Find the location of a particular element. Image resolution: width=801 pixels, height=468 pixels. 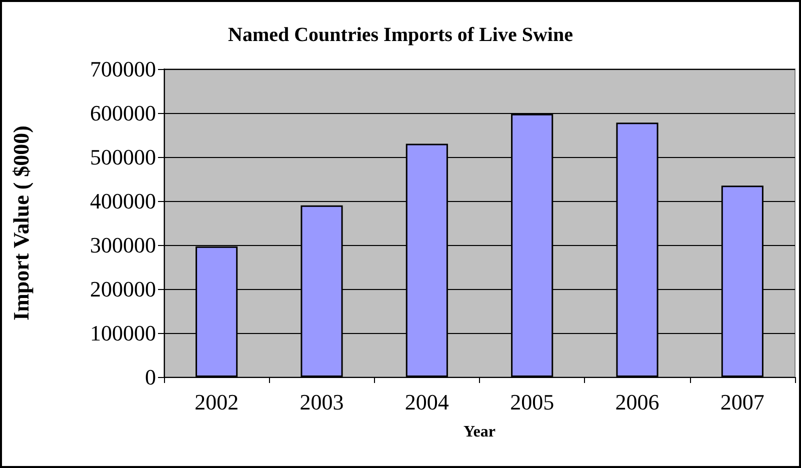

x-axis-title: Year is located at coordinates (480, 432).